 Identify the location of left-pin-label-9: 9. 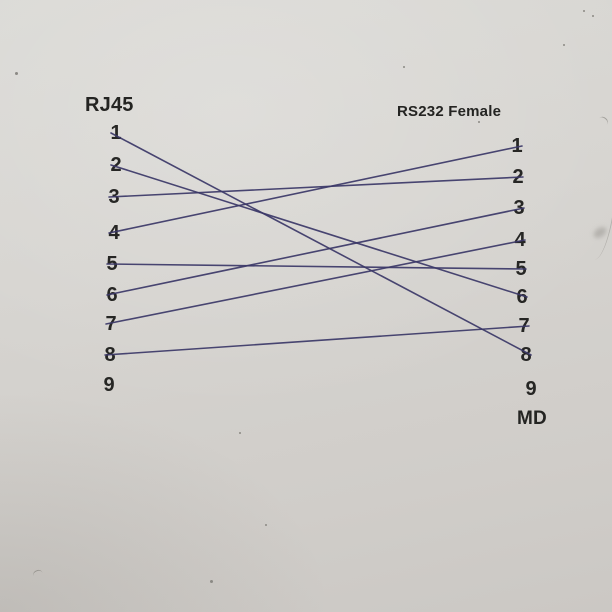
(109, 385).